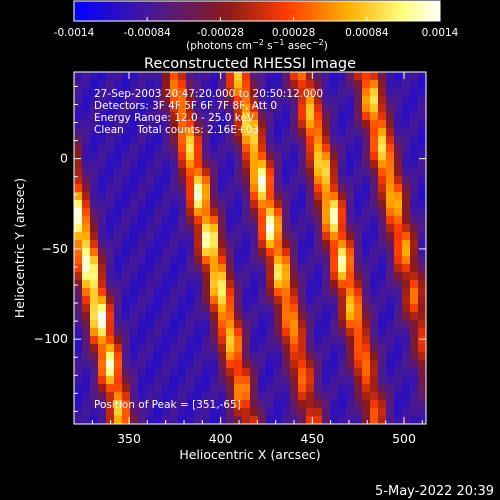 The width and height of the screenshot is (500, 500). I want to click on colorbar-tick-label: -0.00084, so click(148, 33).